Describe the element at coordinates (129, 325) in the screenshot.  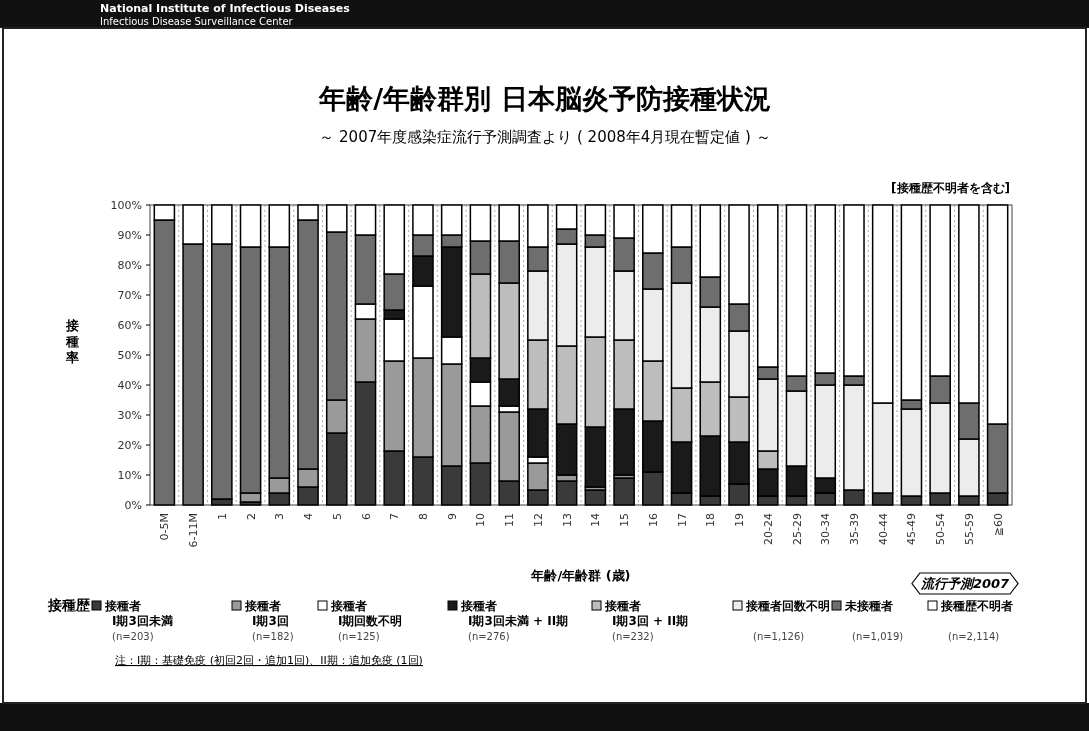
I see `y-tick-label: 60%` at that location.